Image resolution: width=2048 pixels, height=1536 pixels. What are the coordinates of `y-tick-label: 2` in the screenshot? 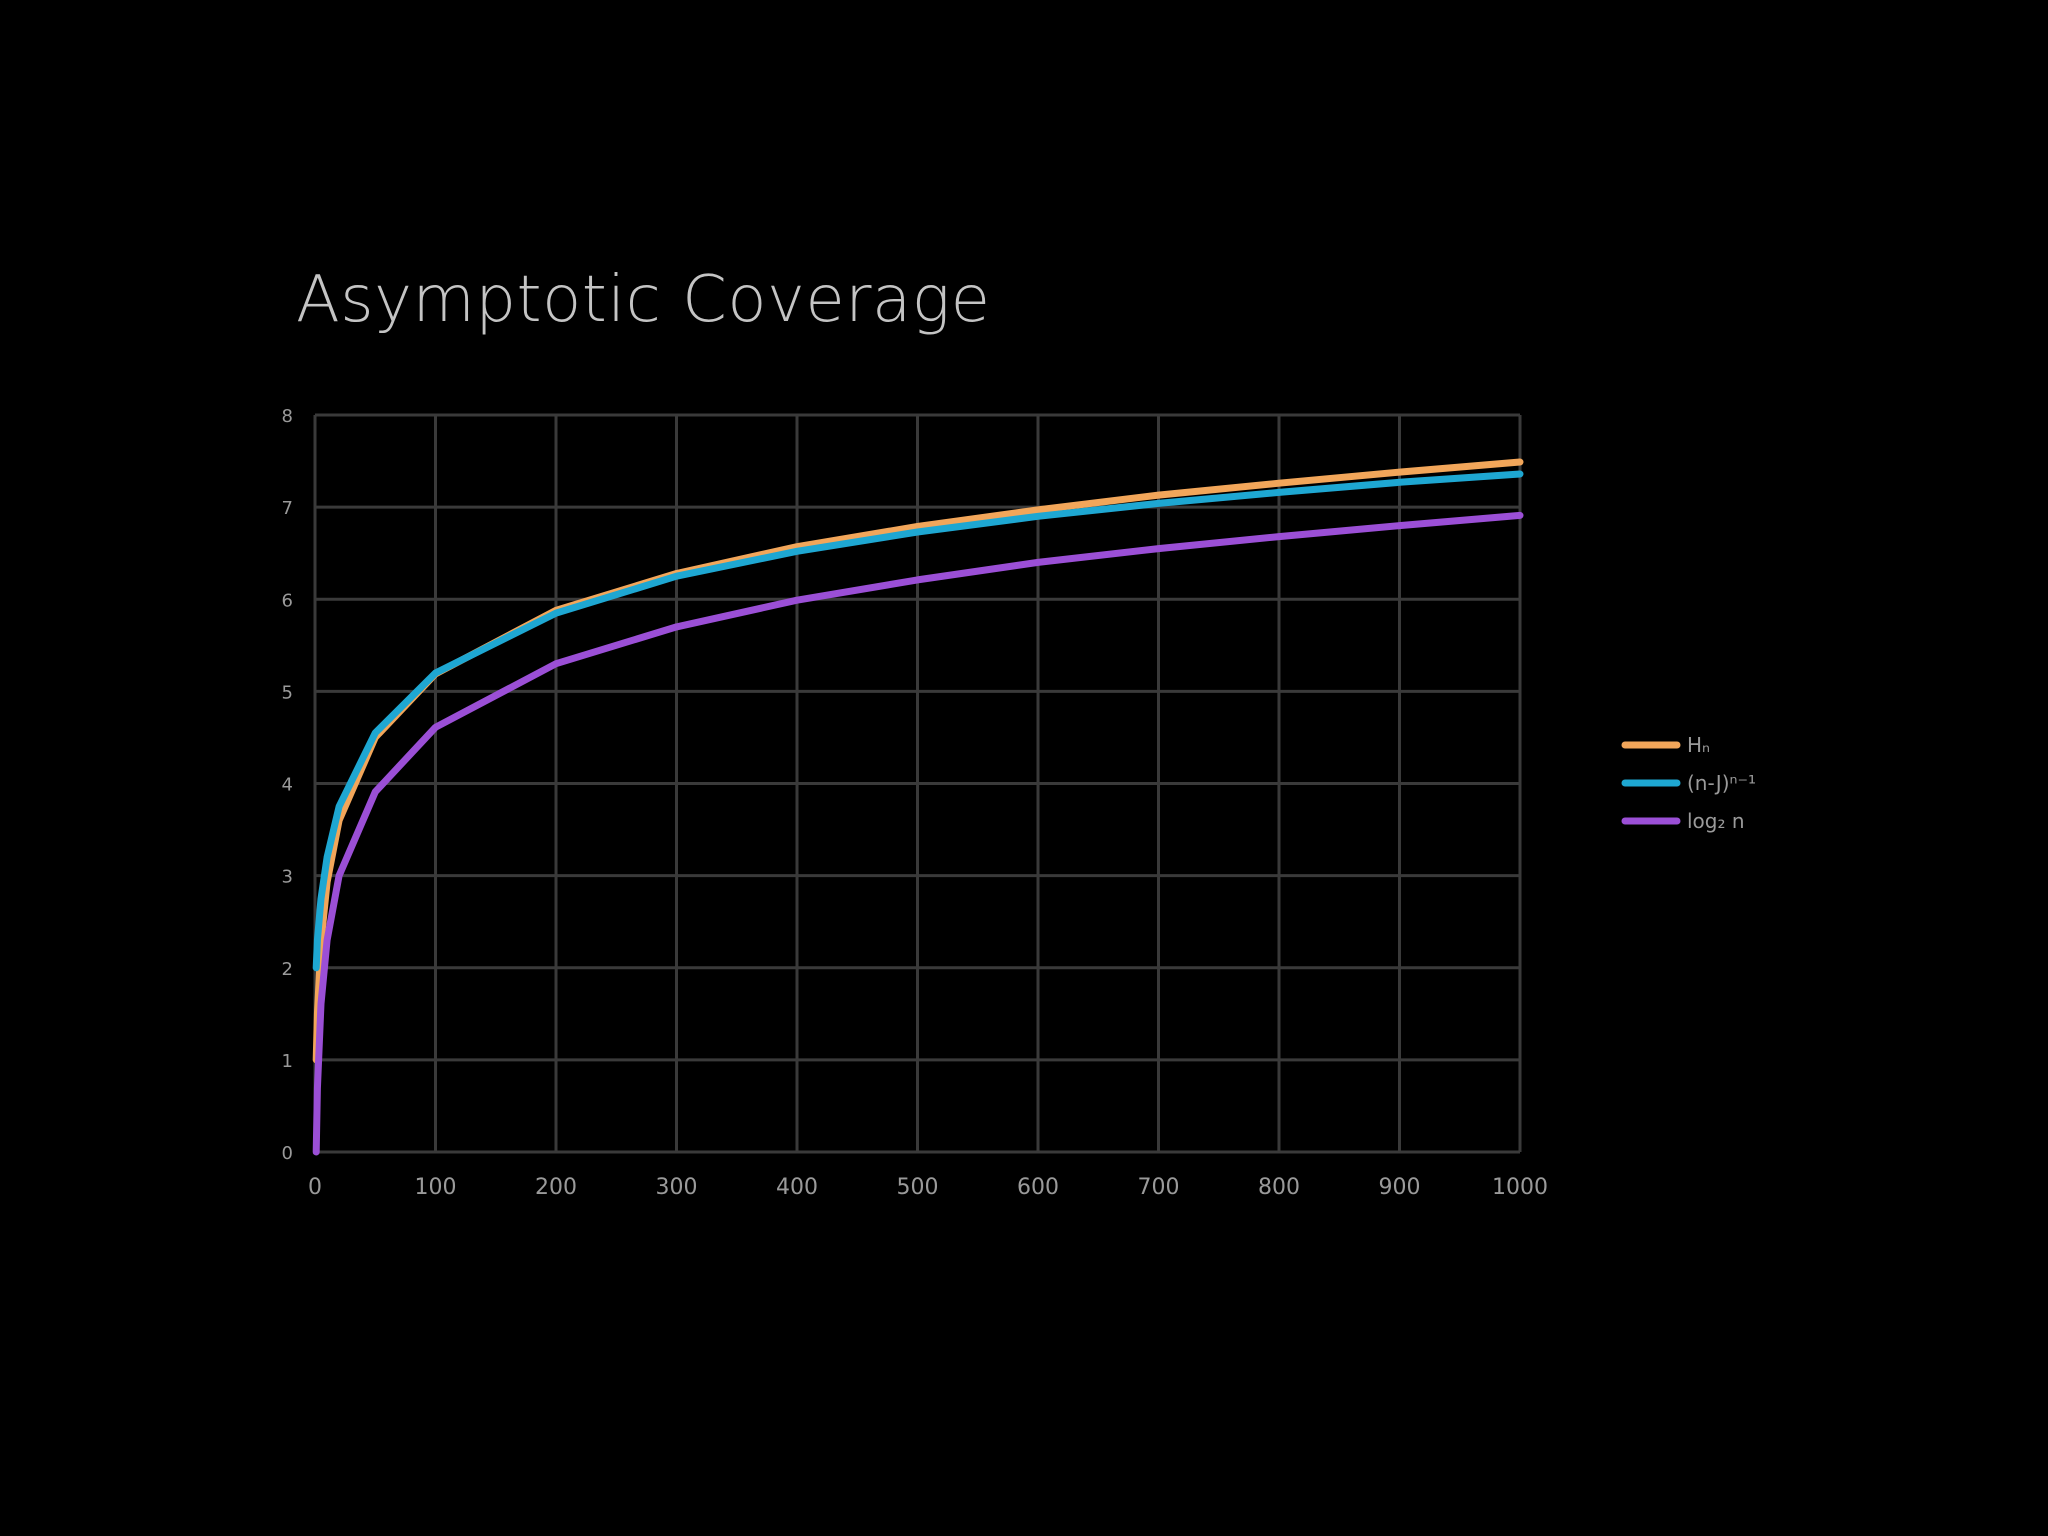 It's located at (287, 969).